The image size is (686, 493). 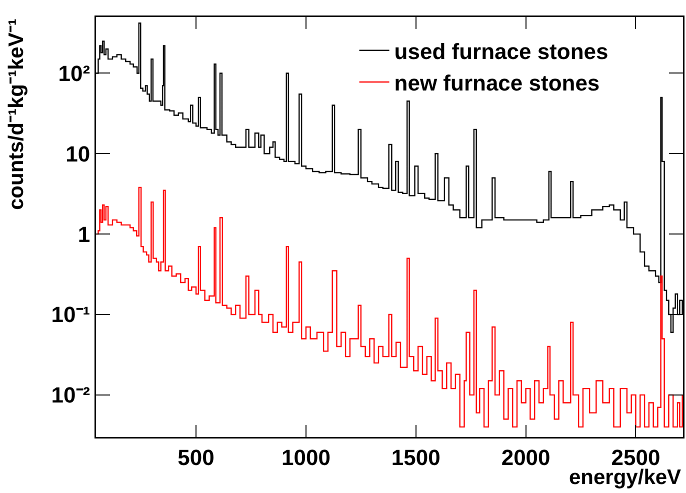 What do you see at coordinates (84, 234) in the screenshot?
I see `y-tick-label: 1` at bounding box center [84, 234].